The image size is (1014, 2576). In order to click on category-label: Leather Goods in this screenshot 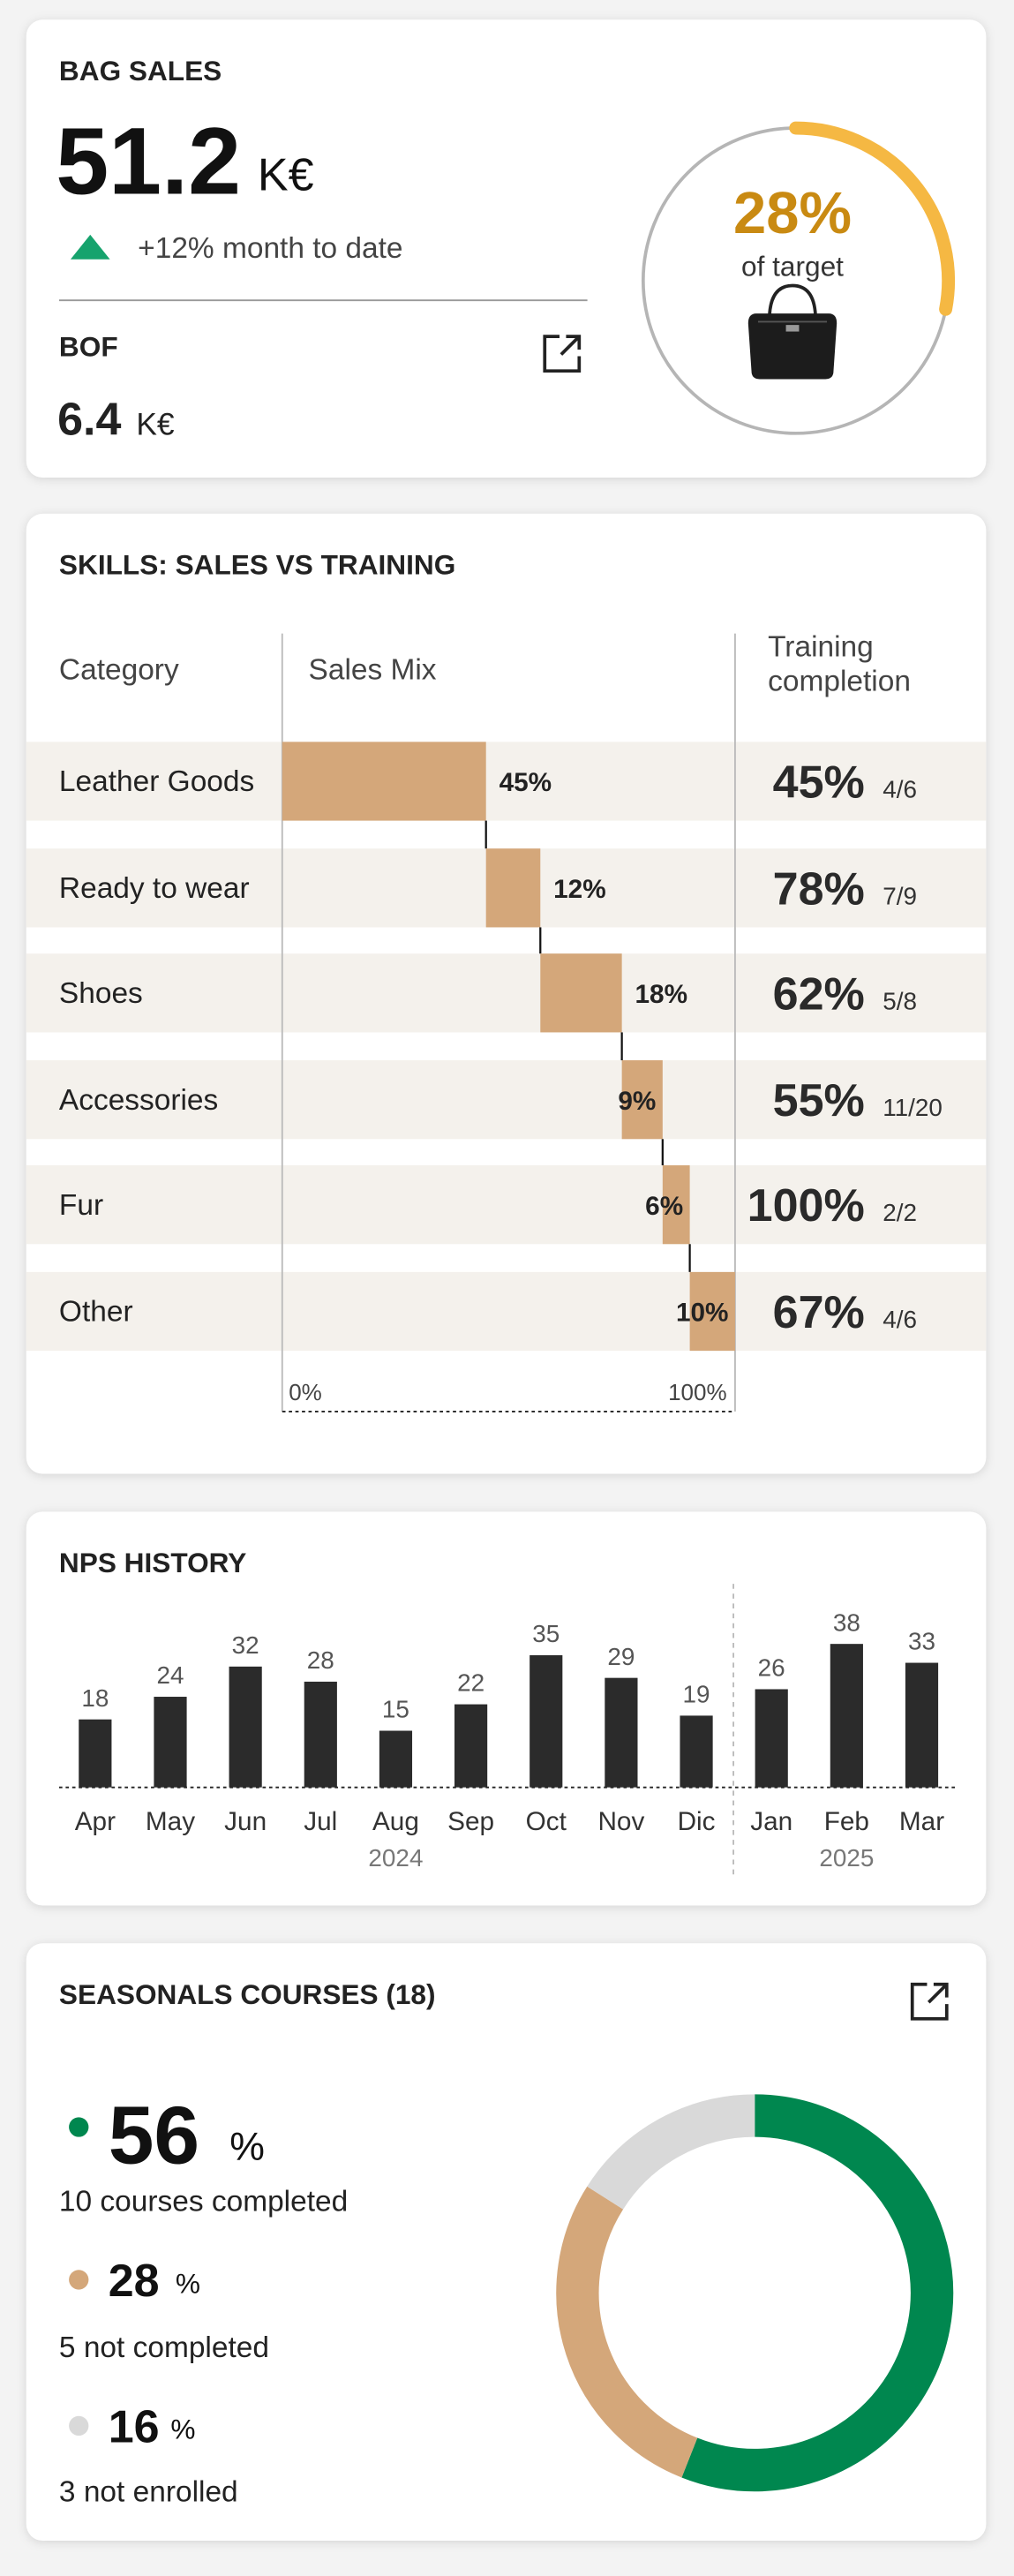, I will do `click(156, 782)`.